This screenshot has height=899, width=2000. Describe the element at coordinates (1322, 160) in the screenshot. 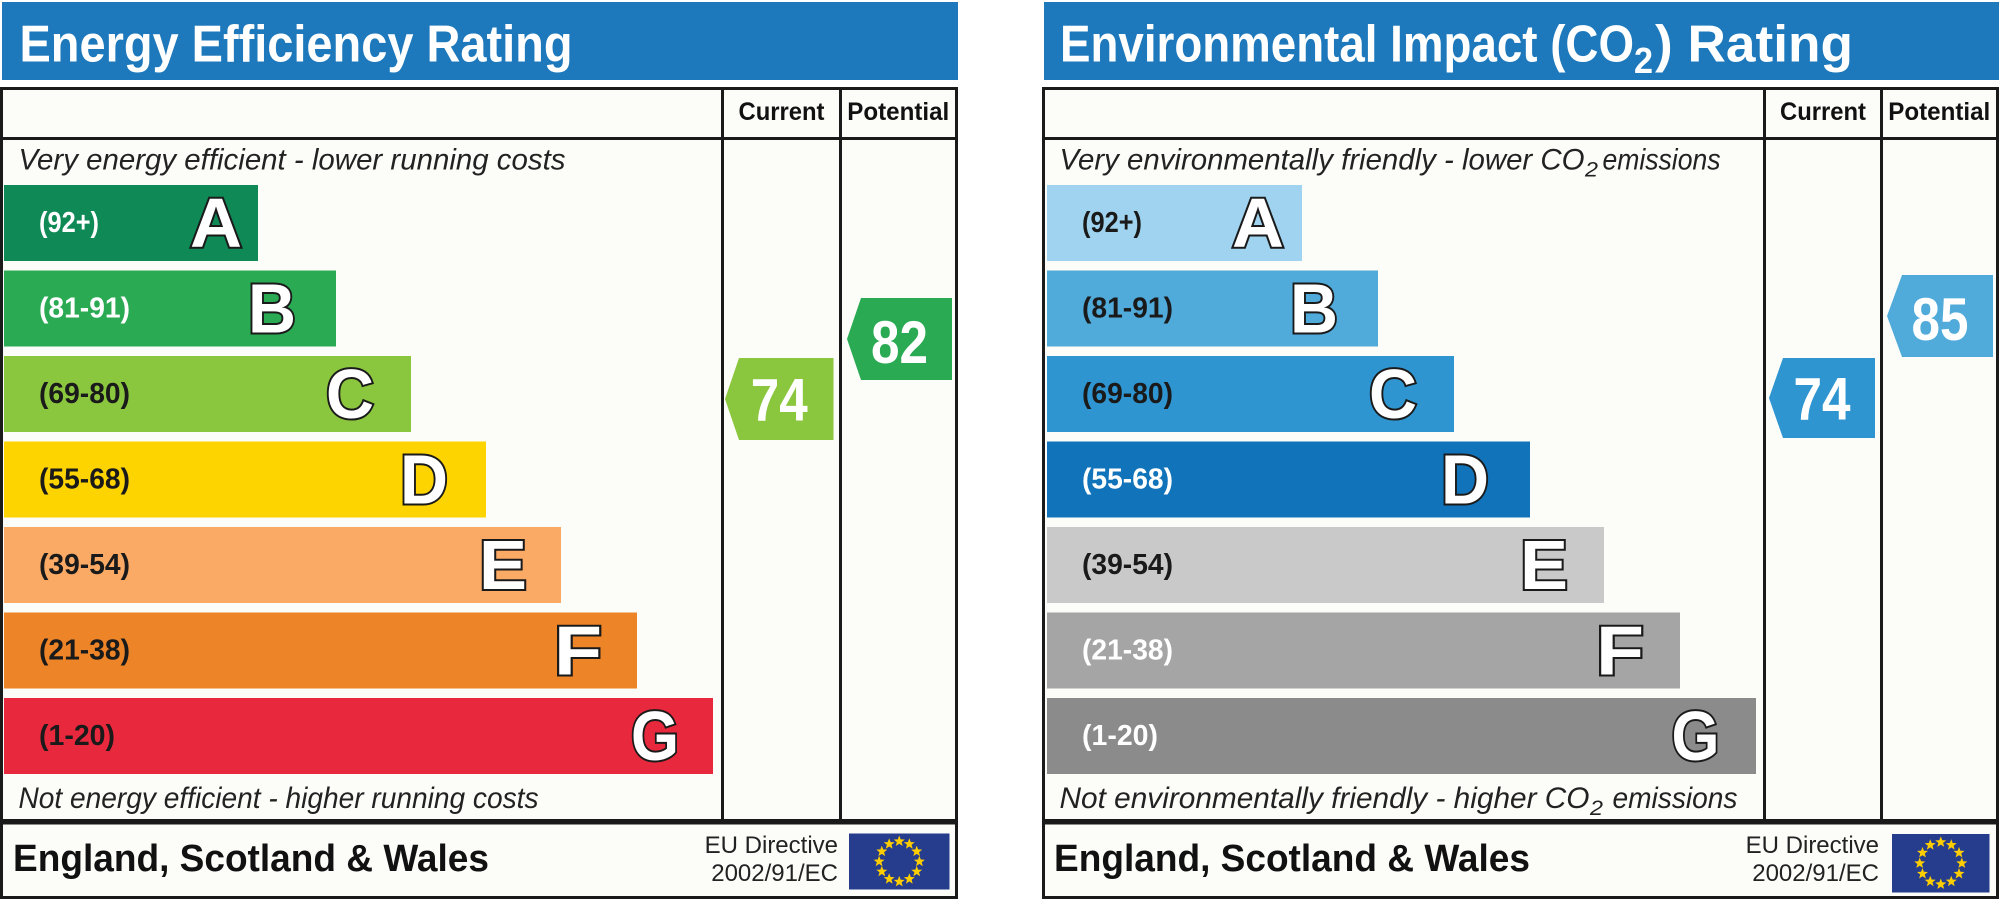

I see `svg-text:Very environmentally friendly: Very environmentally friendly - lower CO` at that location.